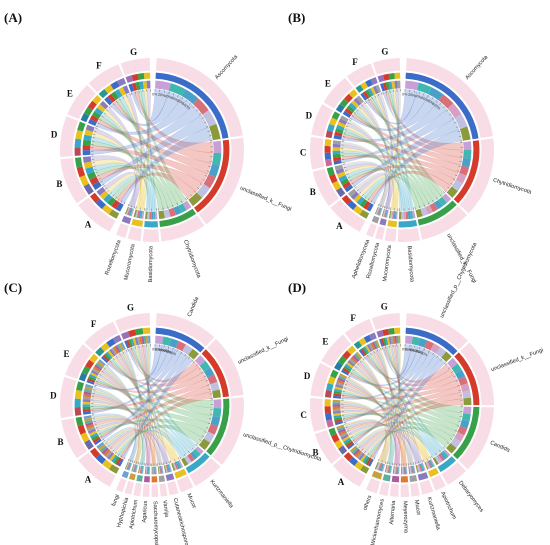 The image size is (550, 545). Describe the element at coordinates (412, 95) in the screenshot. I see `percent-tick-label: 20%` at that location.